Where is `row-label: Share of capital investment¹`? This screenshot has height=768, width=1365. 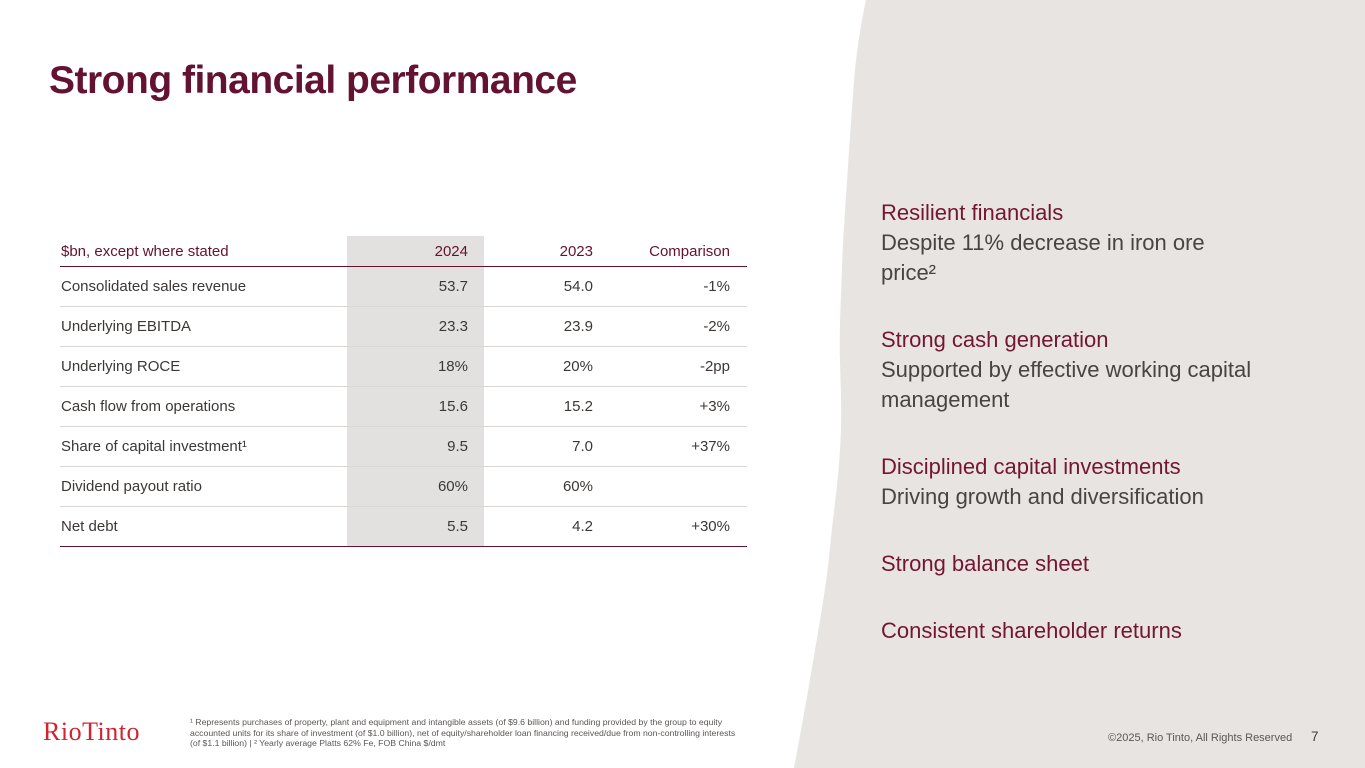 row-label: Share of capital investment¹ is located at coordinates (154, 446).